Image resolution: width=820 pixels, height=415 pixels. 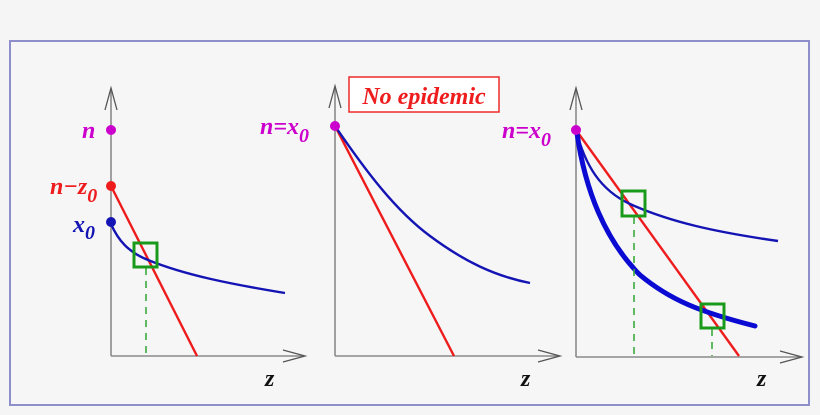 What do you see at coordinates (633, 203) in the screenshot?
I see `intersection-marker-upper` at bounding box center [633, 203].